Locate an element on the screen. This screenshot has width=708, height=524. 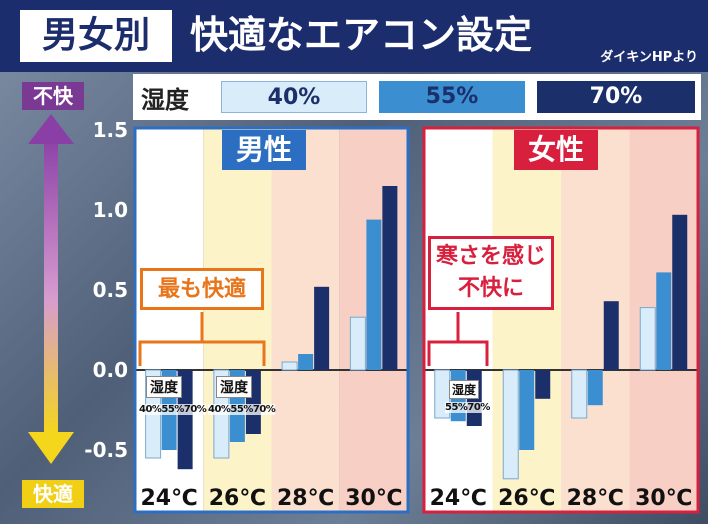
legend: 湿度 40% 55% 70% is located at coordinates (417, 97).